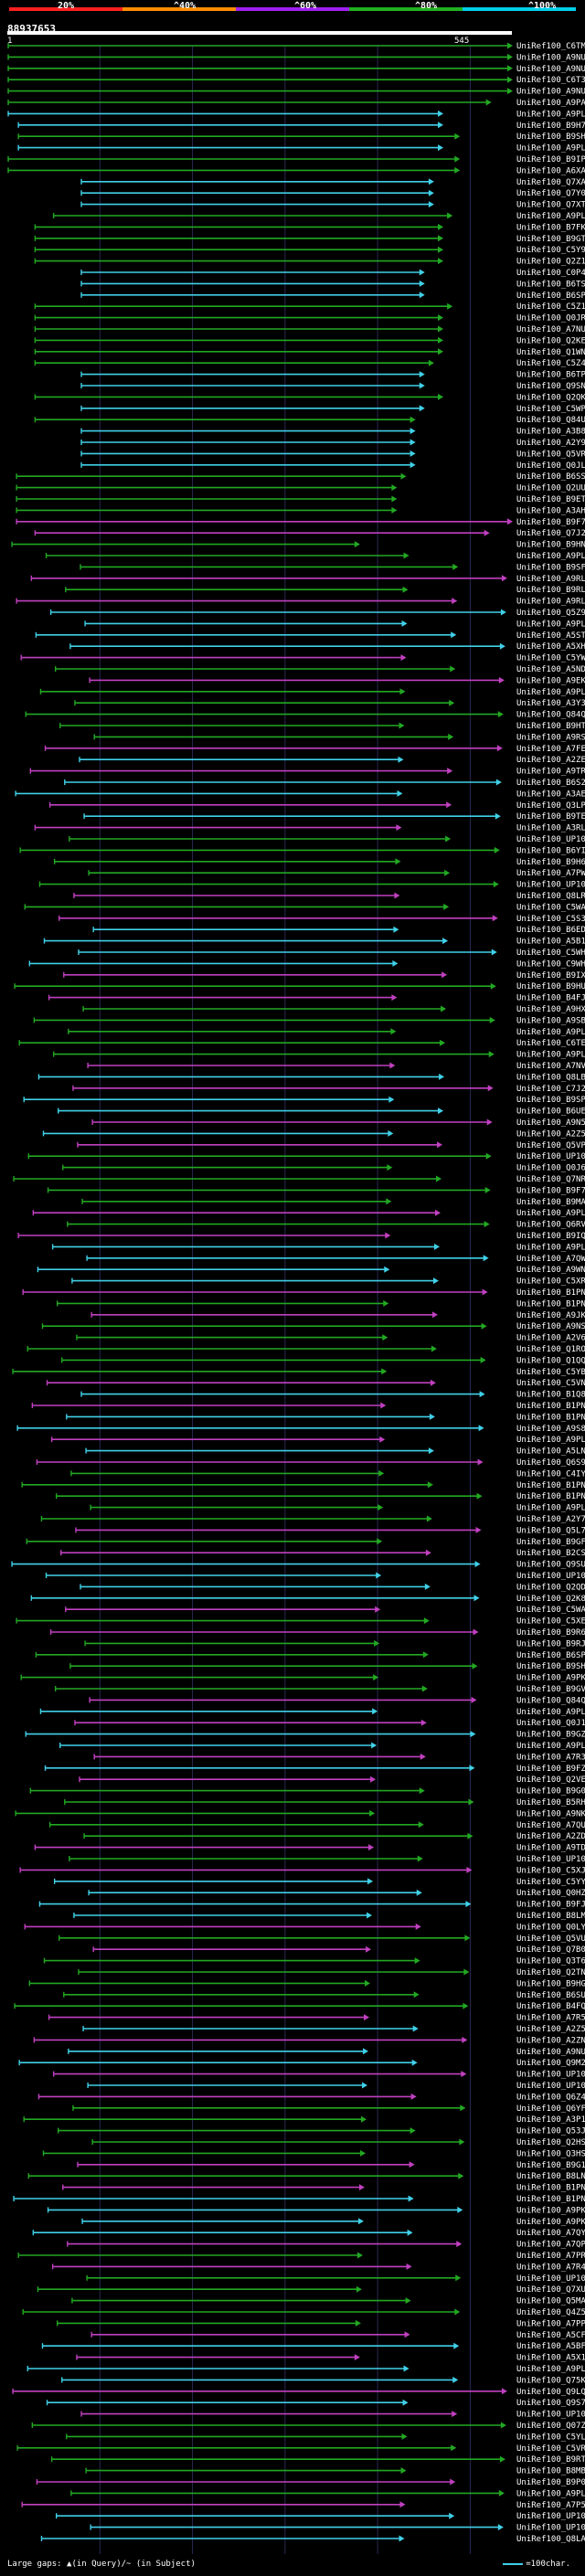 This screenshot has width=585, height=2576. Describe the element at coordinates (306, 2176) in the screenshot. I see `hit-row: UniRef100_B8LN01` at that location.